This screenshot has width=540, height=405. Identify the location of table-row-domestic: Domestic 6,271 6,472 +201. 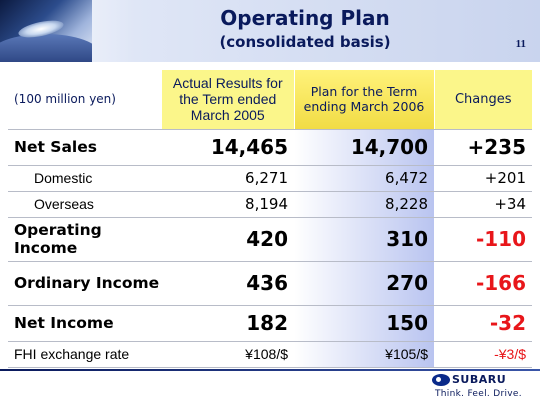
(270, 178).